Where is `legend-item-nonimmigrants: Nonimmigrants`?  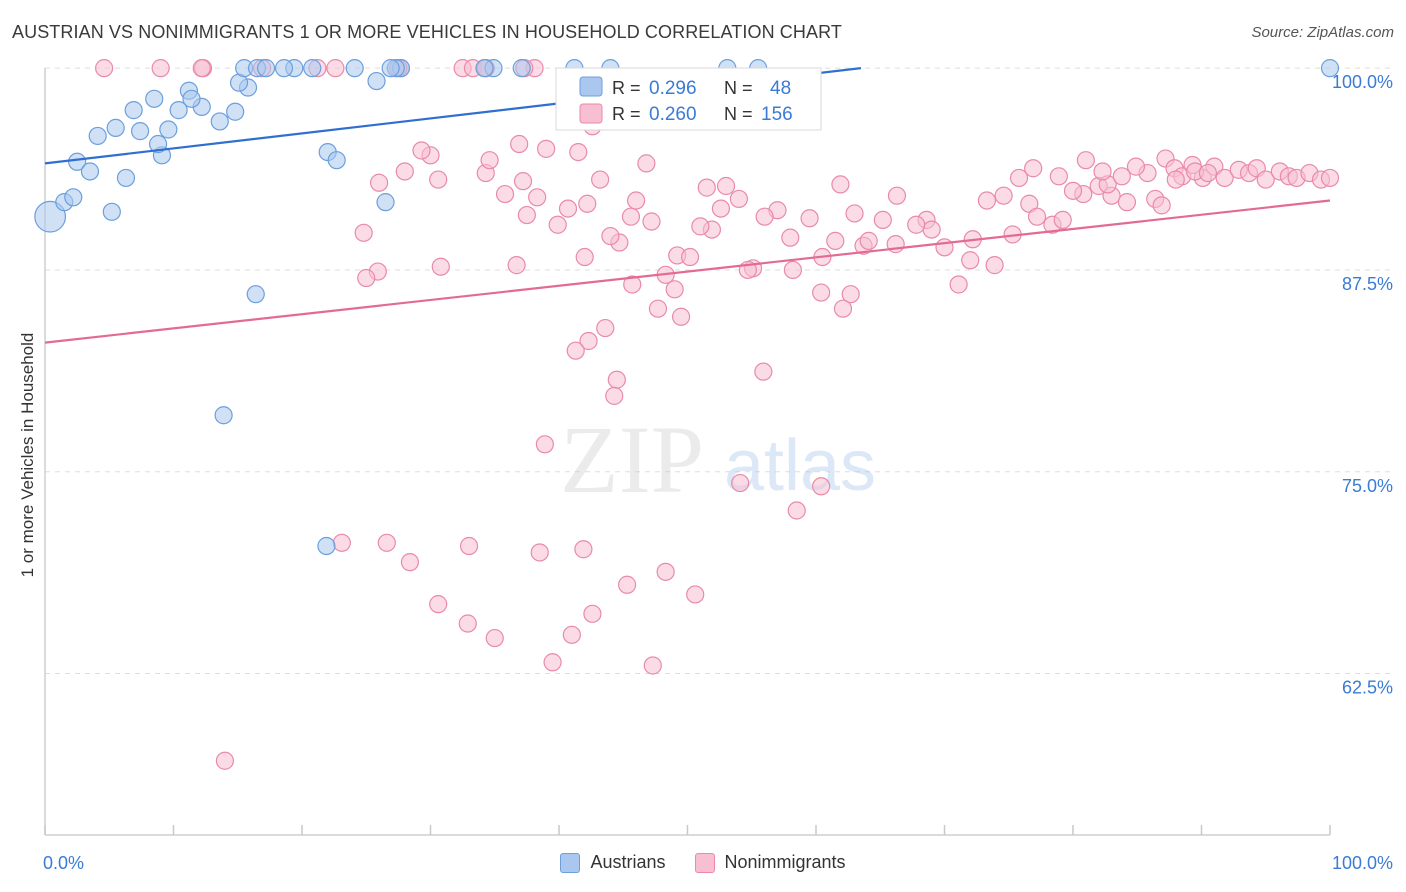
legend-item-nonimmigrants: Nonimmigrants is located at coordinates (770, 862).